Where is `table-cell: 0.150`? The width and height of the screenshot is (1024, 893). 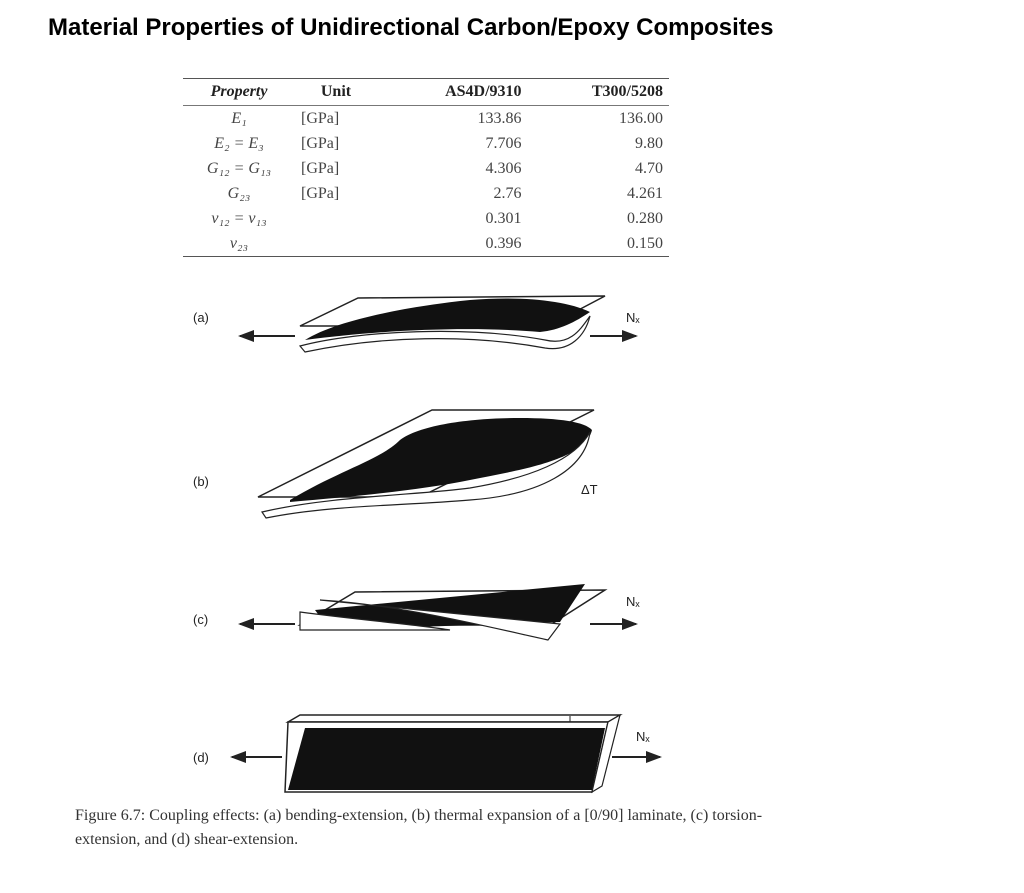
table-cell: 0.150 is located at coordinates (645, 243).